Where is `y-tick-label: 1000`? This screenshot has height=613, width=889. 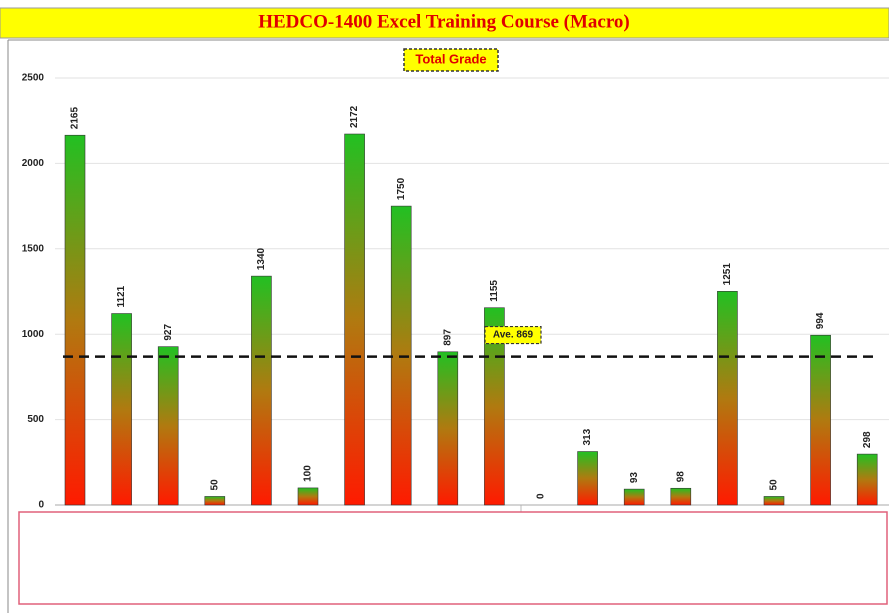 y-tick-label: 1000 is located at coordinates (33, 334).